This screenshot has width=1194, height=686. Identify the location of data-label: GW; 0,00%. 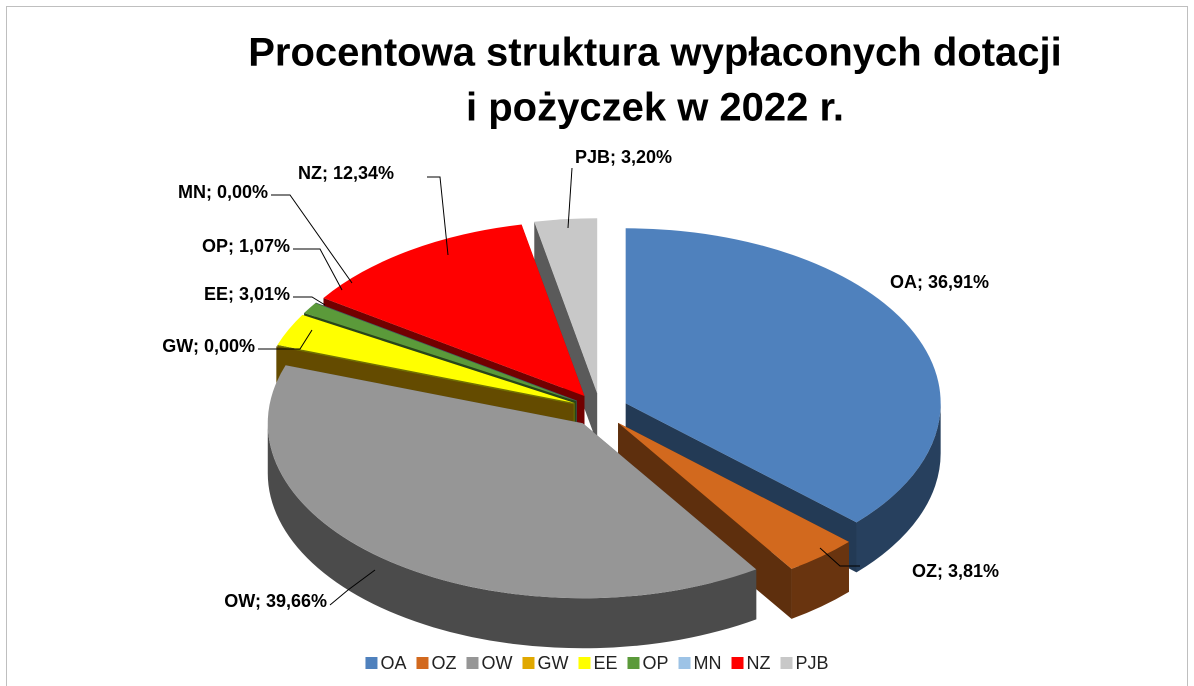
(208, 346).